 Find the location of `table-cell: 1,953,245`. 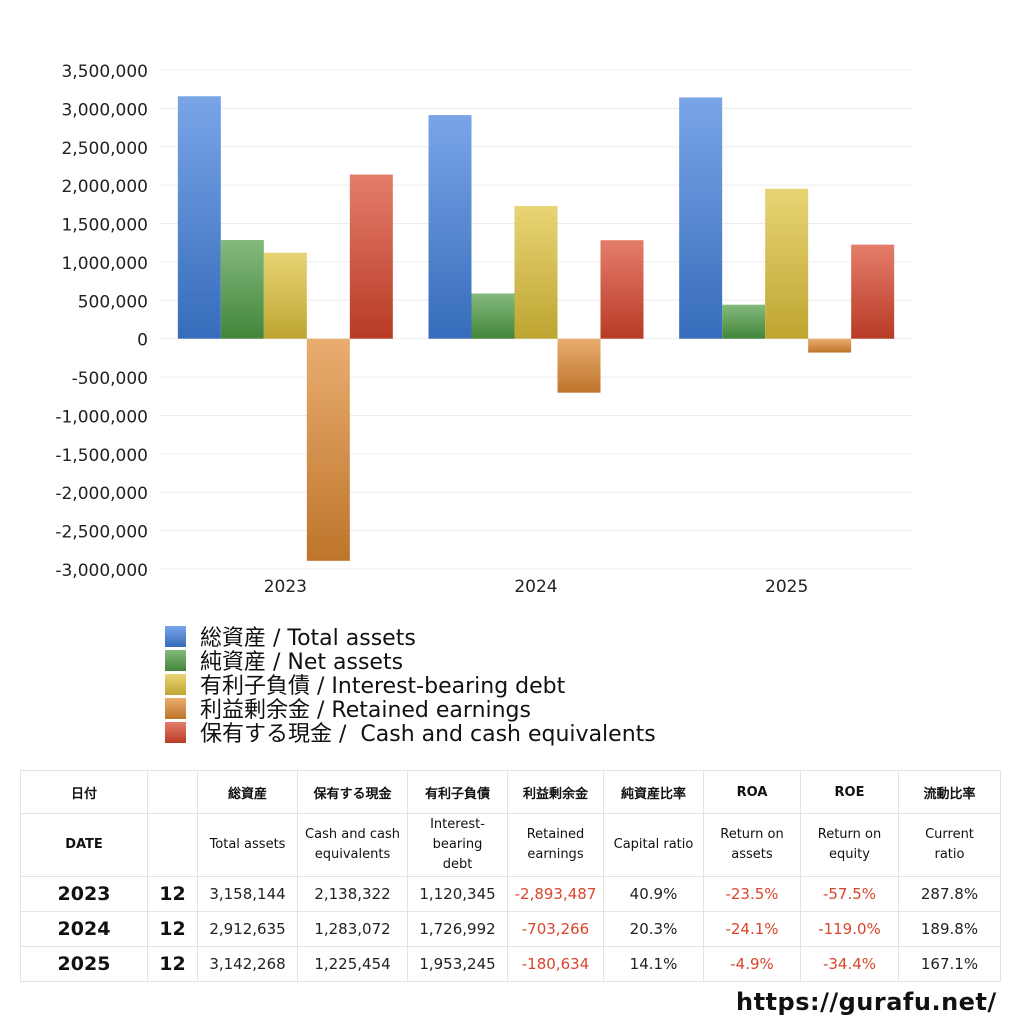

table-cell: 1,953,245 is located at coordinates (457, 964).